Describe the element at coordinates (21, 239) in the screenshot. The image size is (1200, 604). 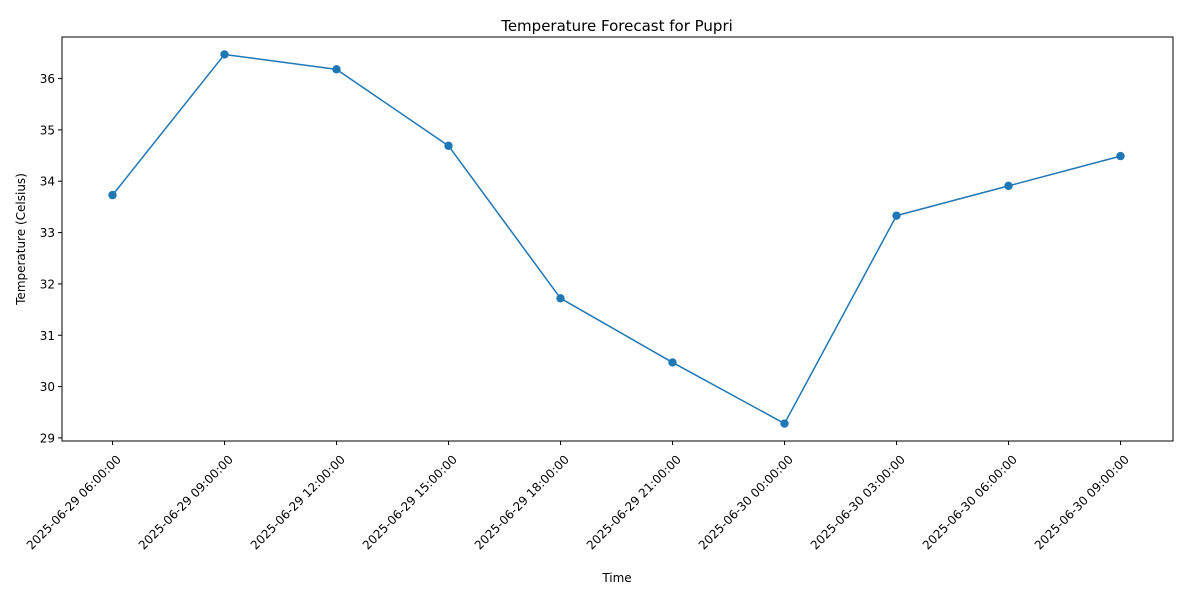
I see `y-axis-label: Temperature (Celsius)` at that location.